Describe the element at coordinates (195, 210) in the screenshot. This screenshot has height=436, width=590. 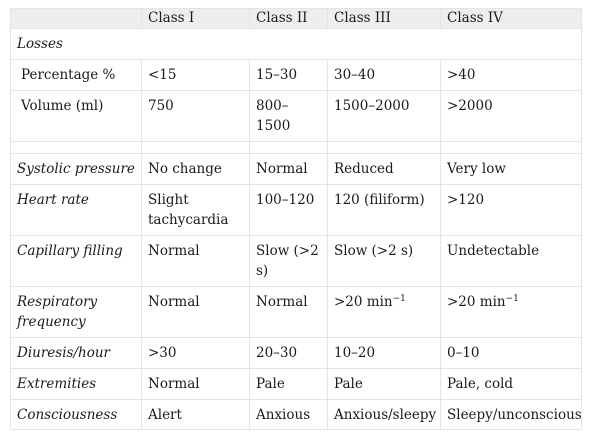
I see `table-cell: Slight tachycardia` at that location.